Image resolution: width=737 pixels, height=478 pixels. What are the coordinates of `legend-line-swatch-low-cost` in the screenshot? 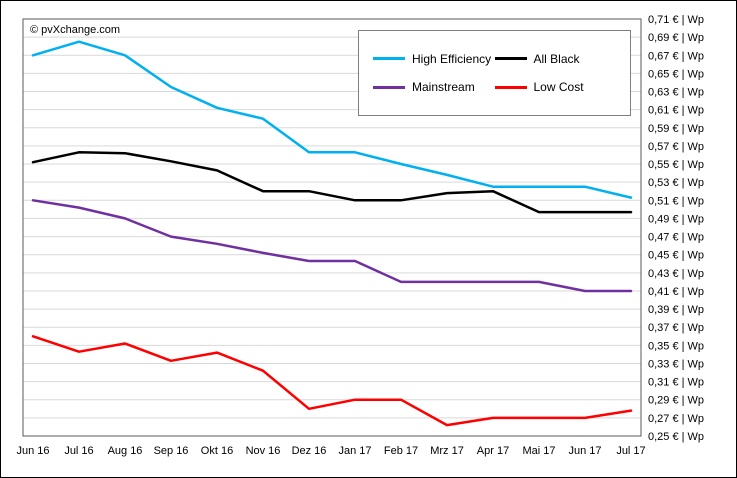 It's located at (510, 87).